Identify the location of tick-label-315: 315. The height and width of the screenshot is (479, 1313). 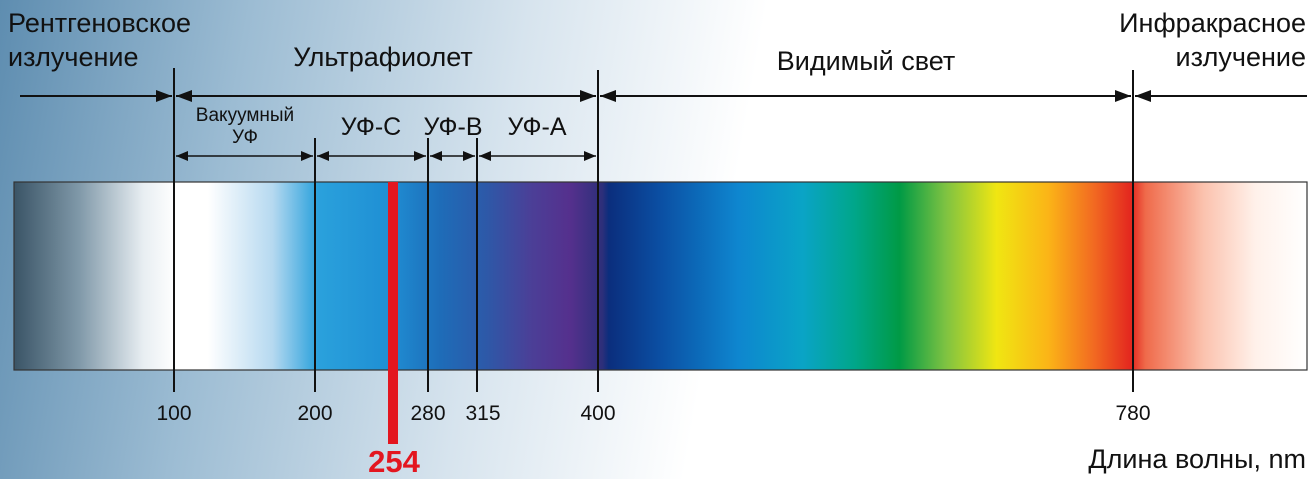
(482, 413).